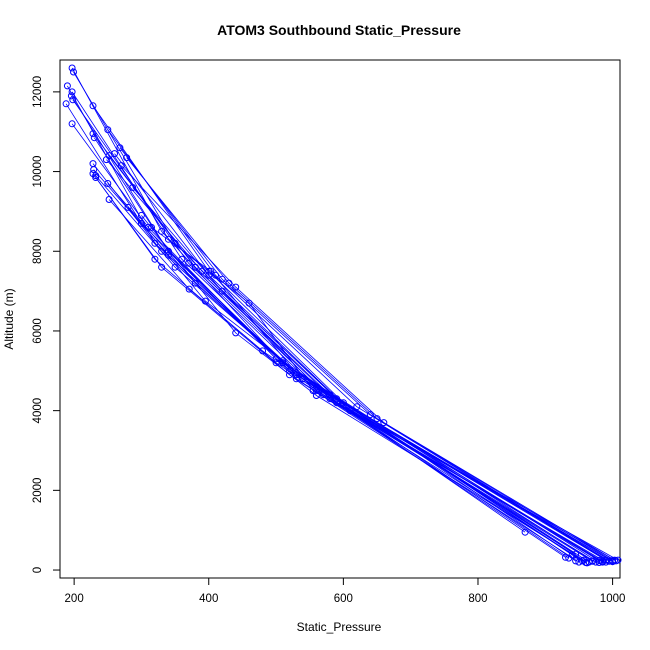 The width and height of the screenshot is (650, 650). What do you see at coordinates (339, 627) in the screenshot?
I see `x-axis-label: Static_Pressure` at bounding box center [339, 627].